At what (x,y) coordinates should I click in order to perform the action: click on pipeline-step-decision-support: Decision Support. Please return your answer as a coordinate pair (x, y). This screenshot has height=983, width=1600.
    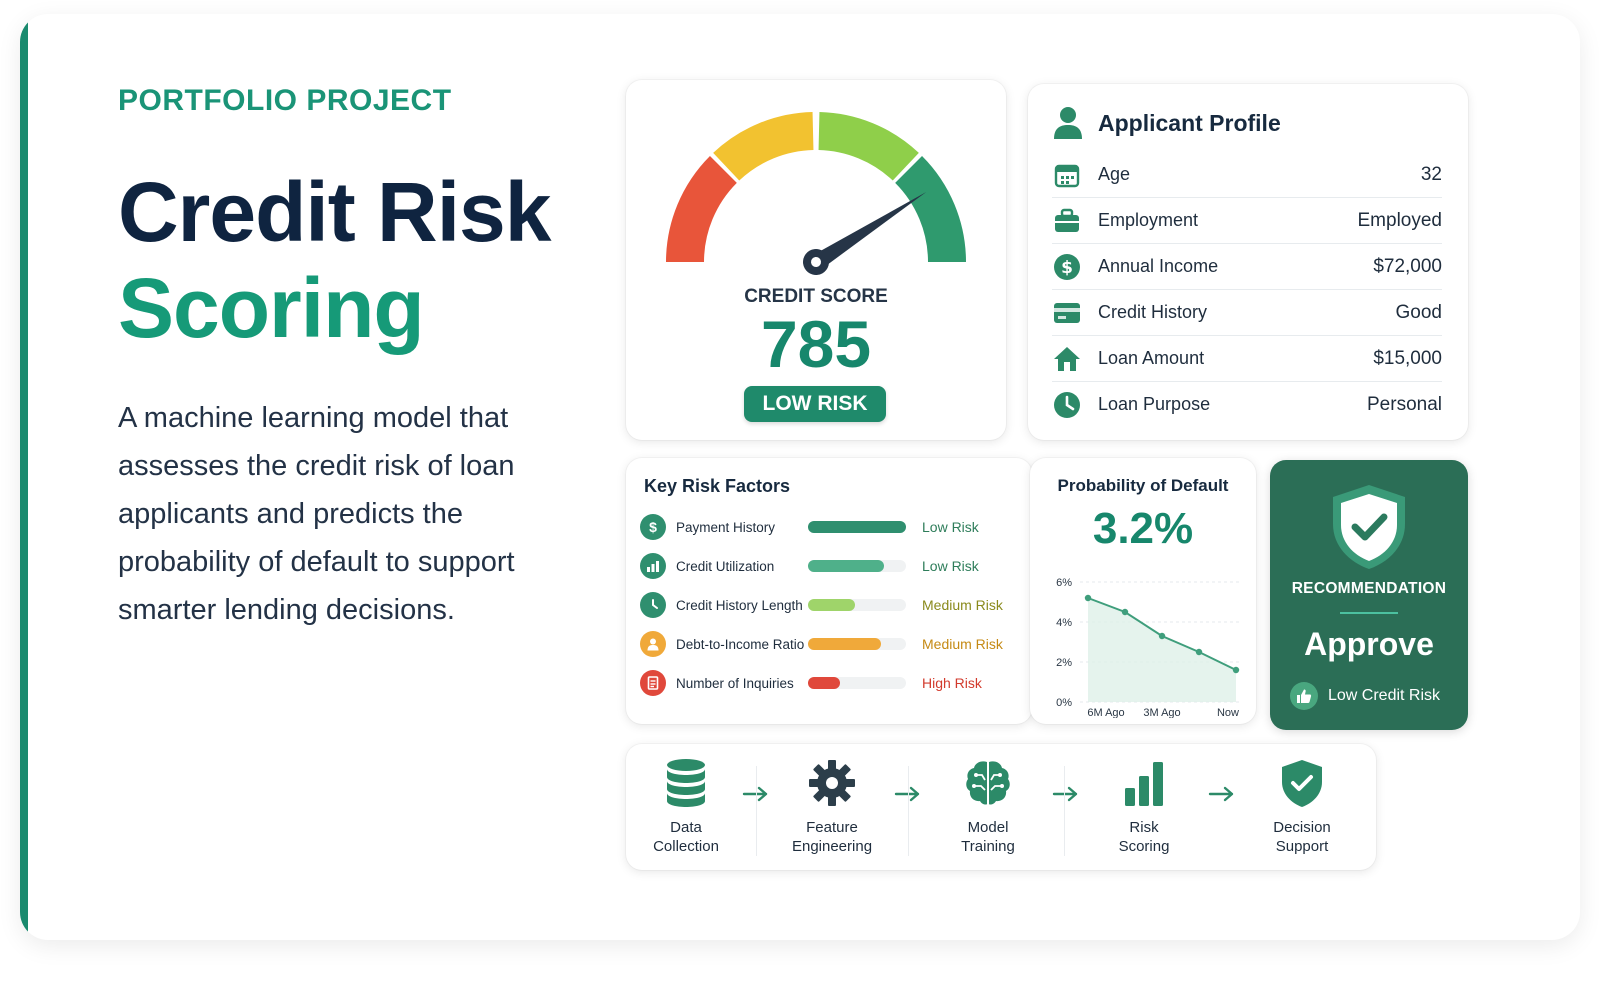
    Looking at the image, I should click on (1302, 807).